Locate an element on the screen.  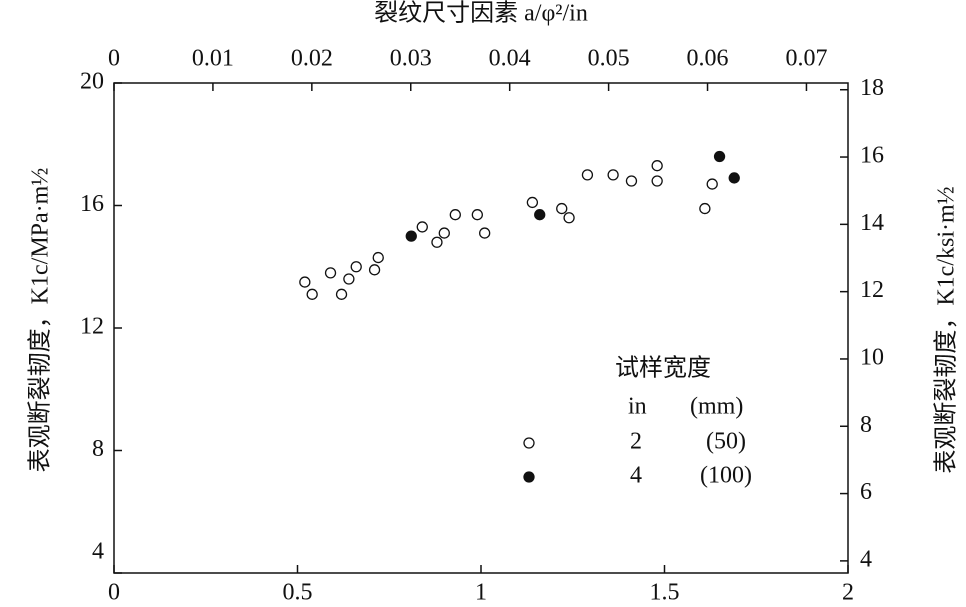
x-tick-label: 1.5 is located at coordinates (665, 593).